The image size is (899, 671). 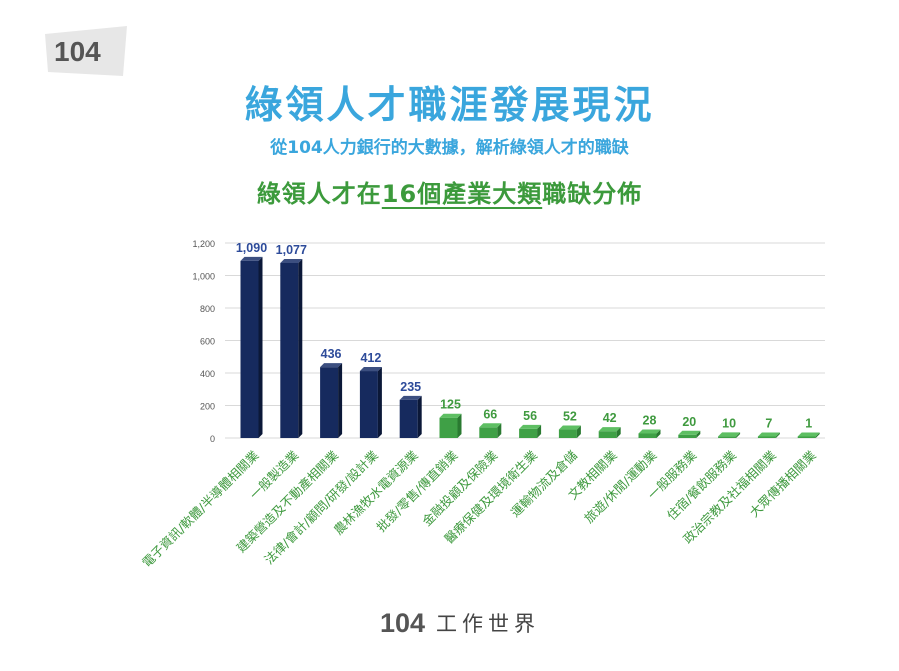 What do you see at coordinates (203, 277) in the screenshot?
I see `y-tick-label: 1,000` at bounding box center [203, 277].